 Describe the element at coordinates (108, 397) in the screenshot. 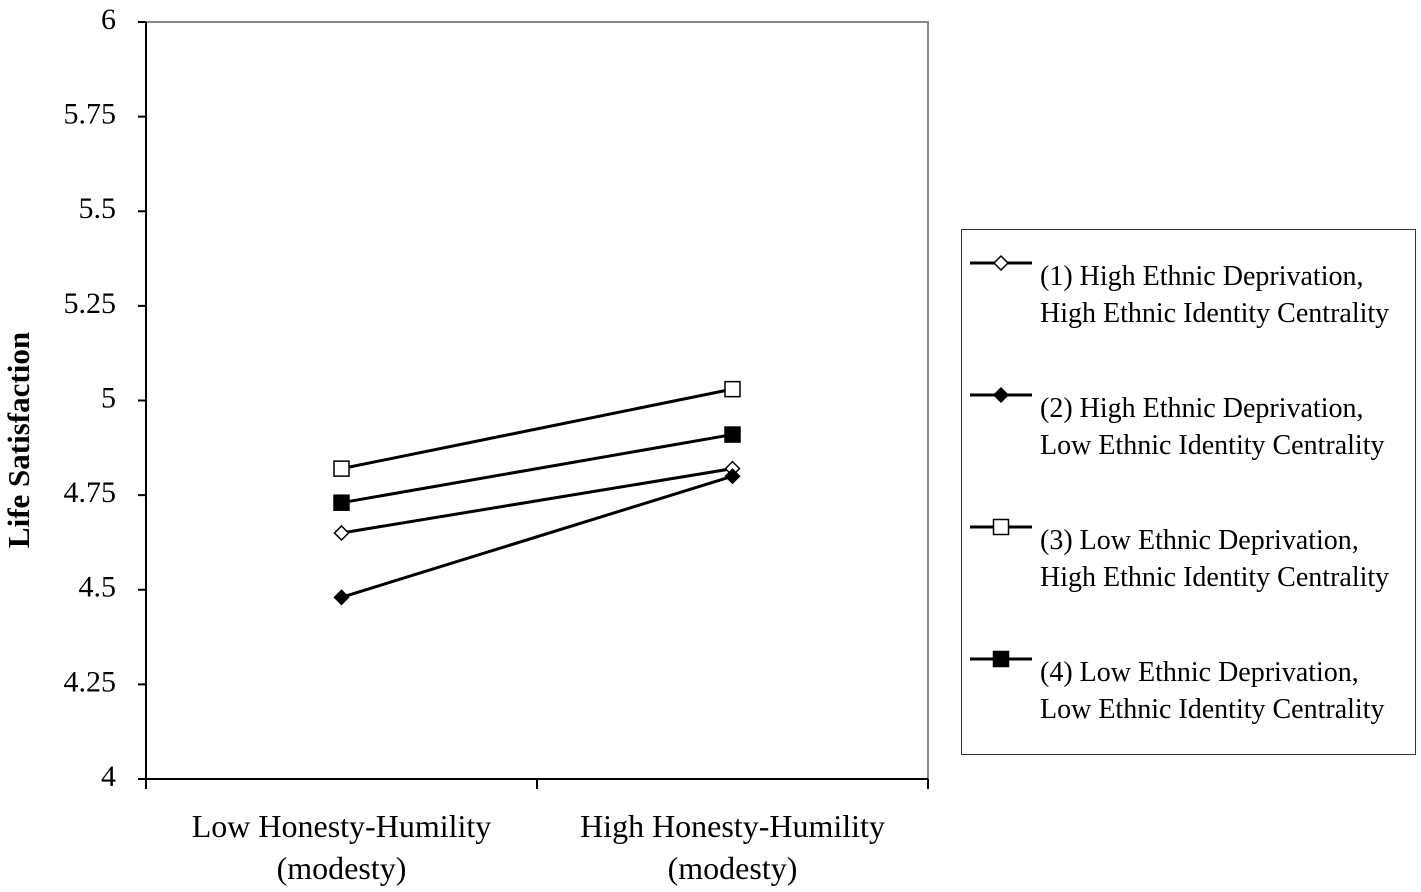

I see `y-tick-label: 5` at that location.